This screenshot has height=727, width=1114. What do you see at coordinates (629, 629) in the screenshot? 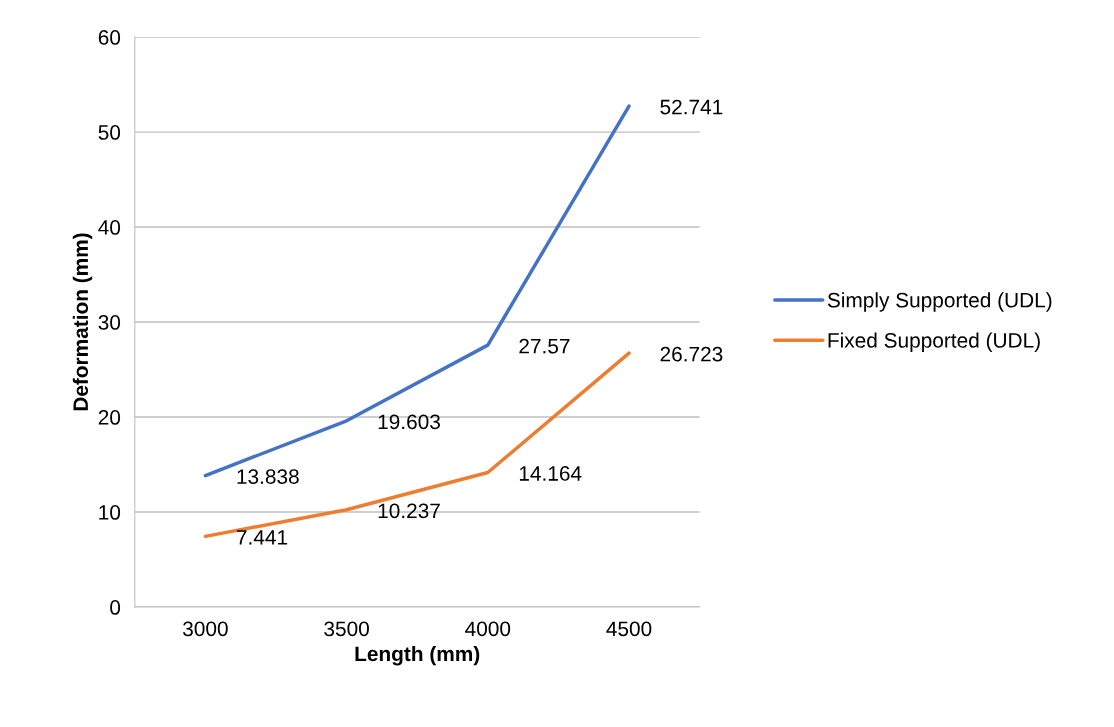
I see `x-tick-label: 4500` at bounding box center [629, 629].